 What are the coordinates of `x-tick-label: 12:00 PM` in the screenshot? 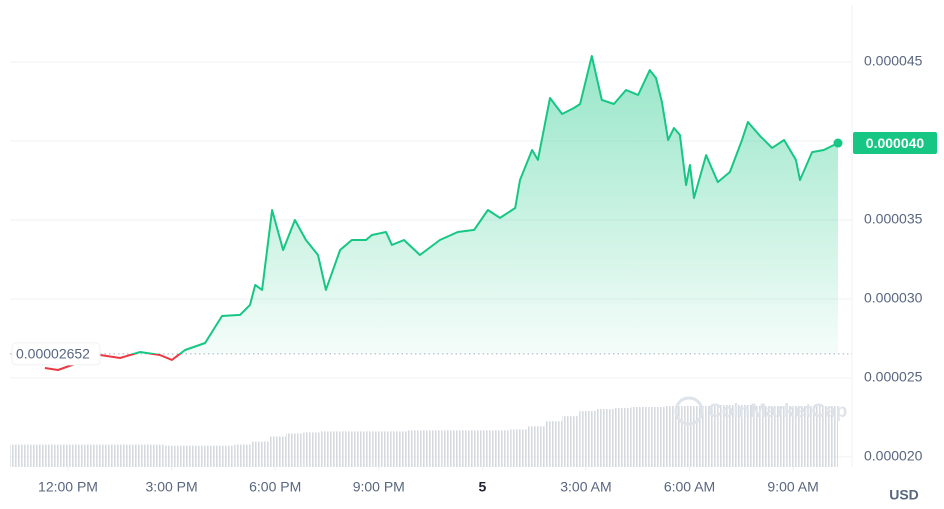 It's located at (68, 487).